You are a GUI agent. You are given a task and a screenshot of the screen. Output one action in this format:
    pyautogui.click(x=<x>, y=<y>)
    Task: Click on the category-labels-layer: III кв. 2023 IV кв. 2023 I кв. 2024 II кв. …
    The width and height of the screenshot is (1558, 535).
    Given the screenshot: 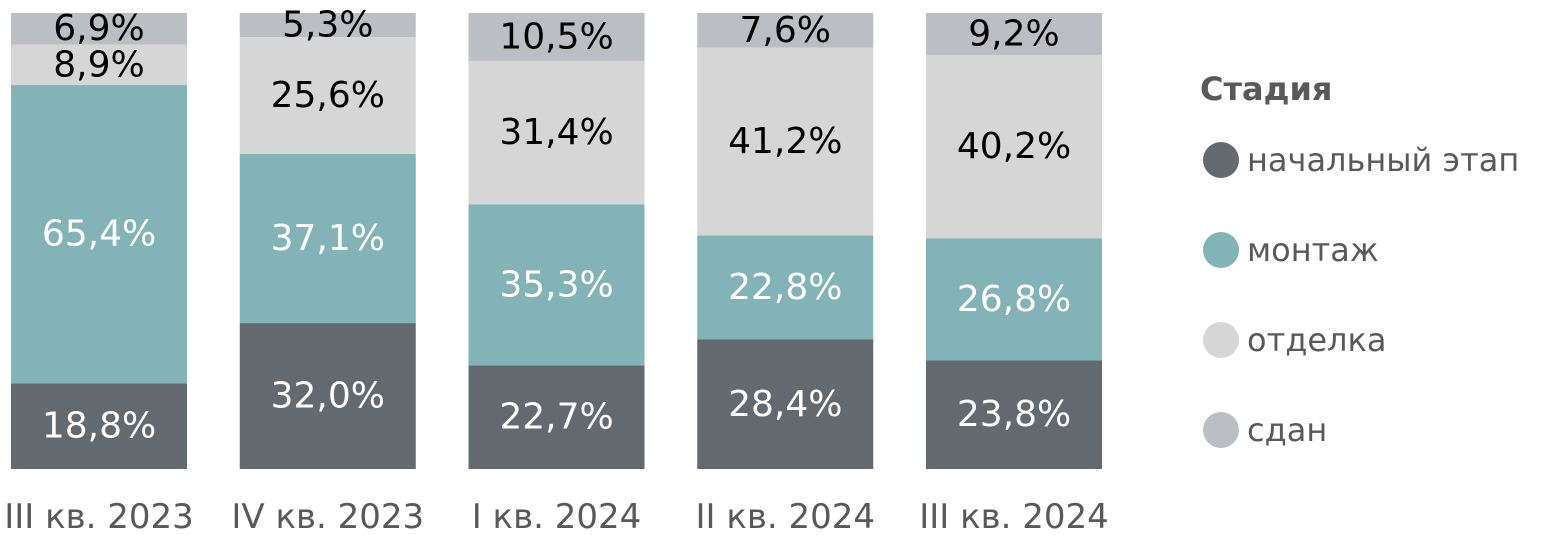 What is the action you would take?
    pyautogui.click(x=556, y=516)
    